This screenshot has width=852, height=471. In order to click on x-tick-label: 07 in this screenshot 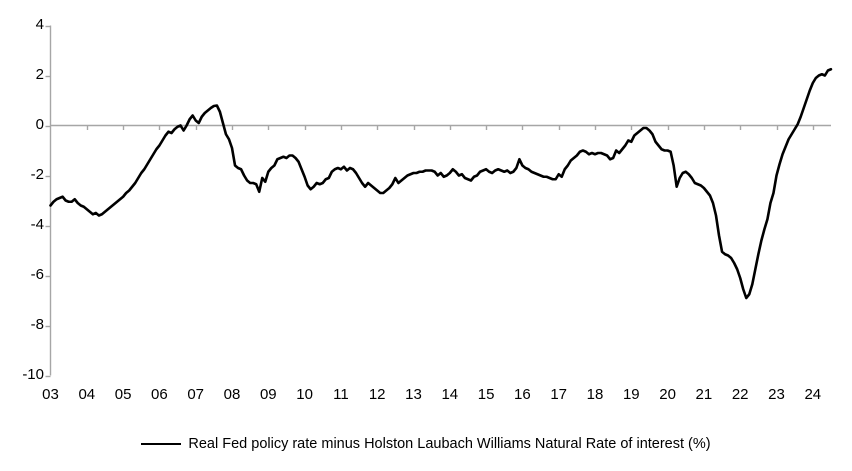, I will do `click(196, 394)`.